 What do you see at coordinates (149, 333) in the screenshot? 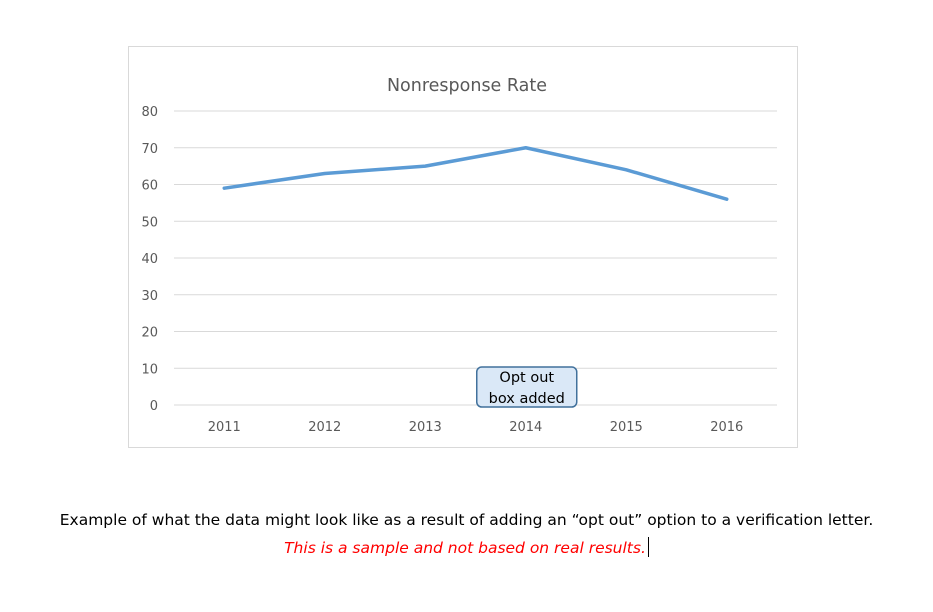
I see `y-tick-label: 20` at bounding box center [149, 333].